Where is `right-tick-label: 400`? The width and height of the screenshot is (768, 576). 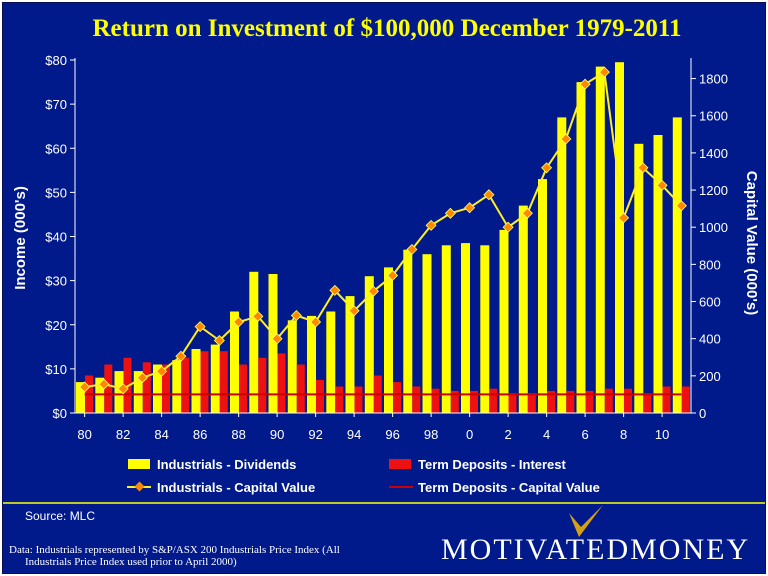 right-tick-label: 400 is located at coordinates (710, 339).